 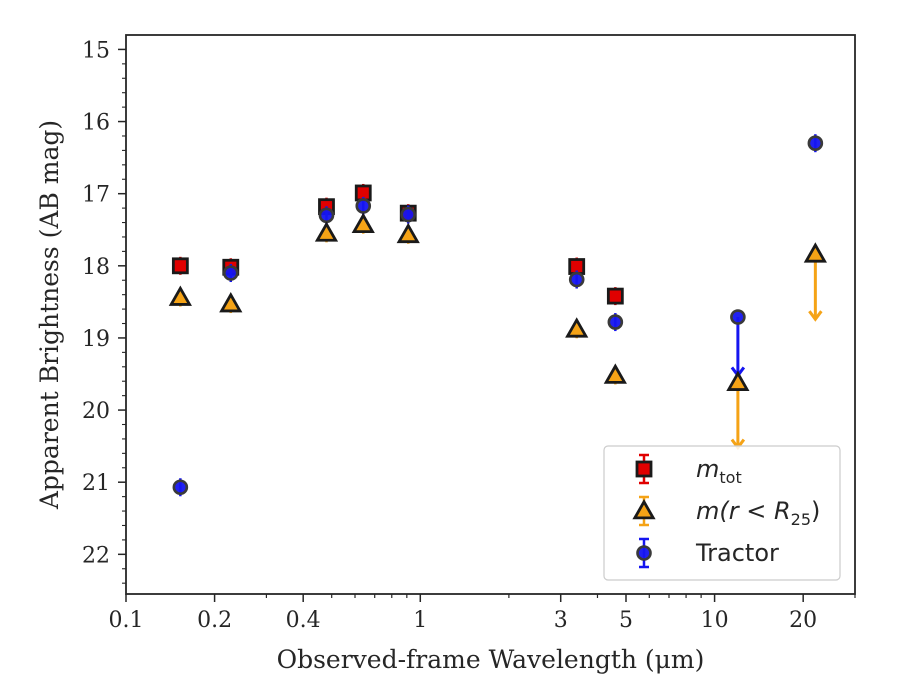 What do you see at coordinates (737, 553) in the screenshot?
I see `legend-label: Tractor` at bounding box center [737, 553].